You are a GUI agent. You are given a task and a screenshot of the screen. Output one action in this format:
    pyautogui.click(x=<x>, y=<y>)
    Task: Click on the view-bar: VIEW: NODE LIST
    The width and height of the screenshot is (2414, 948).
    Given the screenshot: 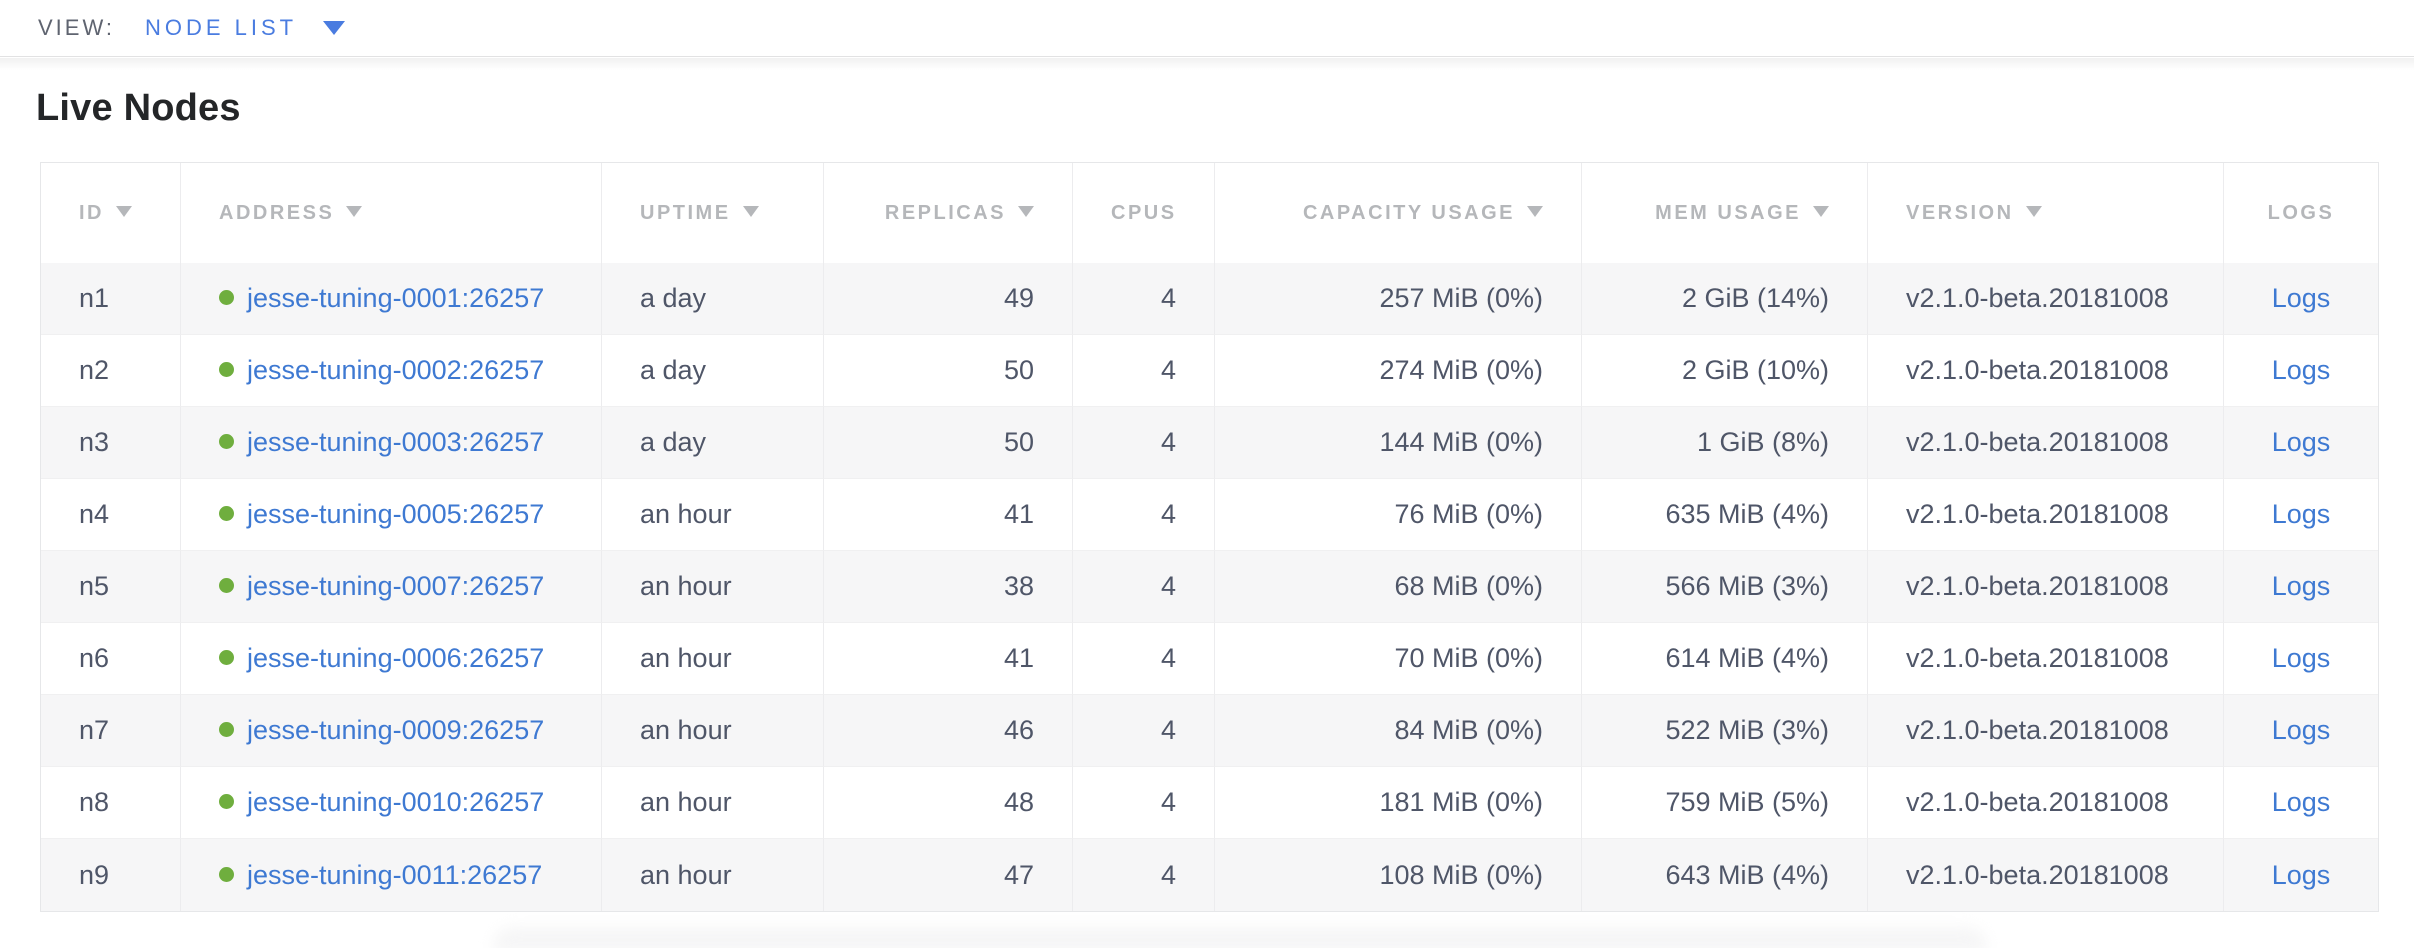 What is the action you would take?
    pyautogui.click(x=1207, y=28)
    